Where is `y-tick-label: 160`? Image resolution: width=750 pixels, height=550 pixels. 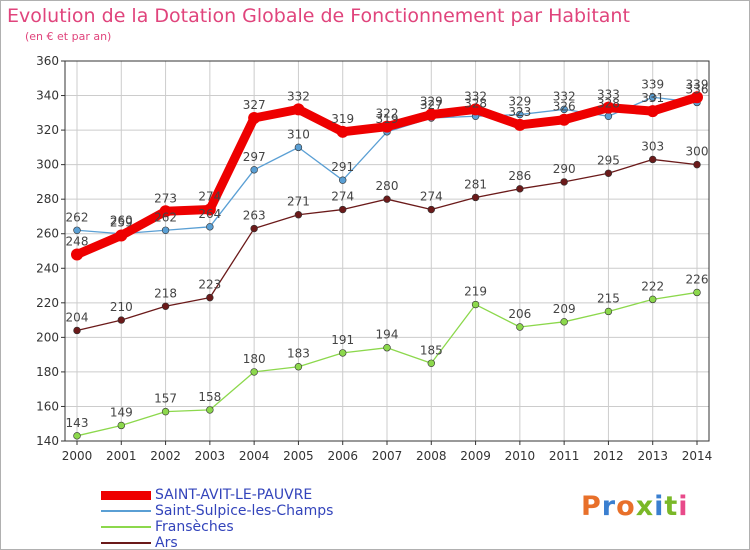
y-tick-label: 160 is located at coordinates (47, 406).